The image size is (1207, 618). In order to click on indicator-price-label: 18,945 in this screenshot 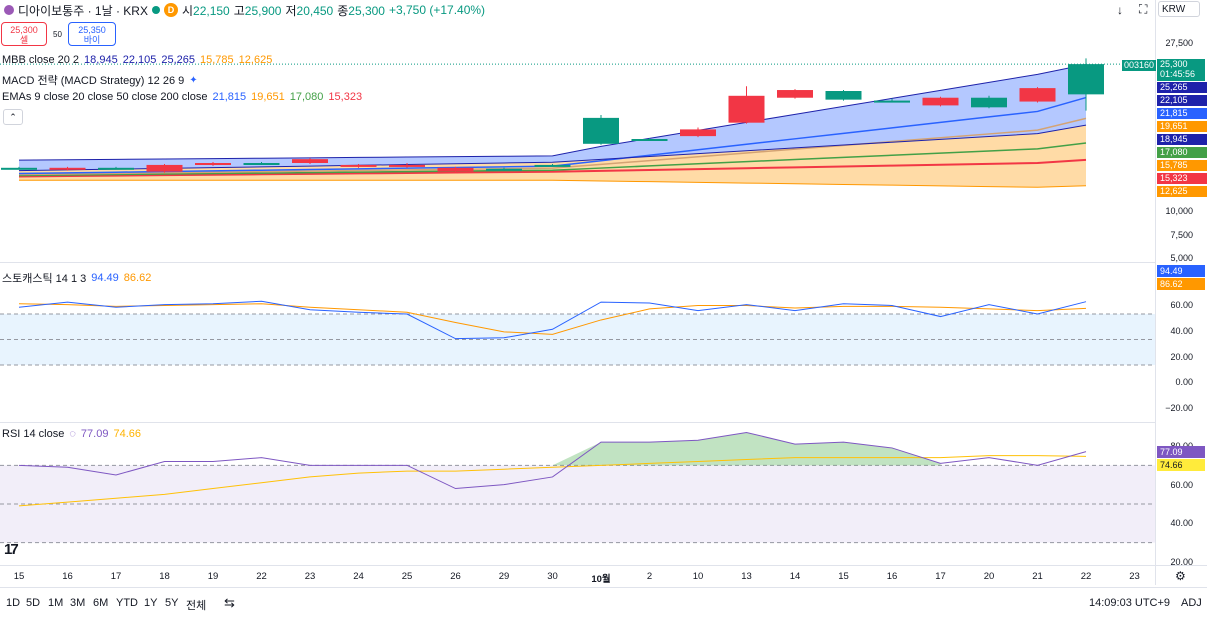, I will do `click(1182, 139)`.